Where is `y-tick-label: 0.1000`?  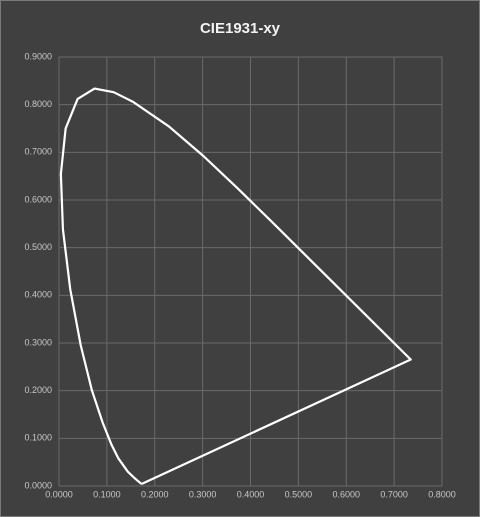 y-tick-label: 0.1000 is located at coordinates (38, 438).